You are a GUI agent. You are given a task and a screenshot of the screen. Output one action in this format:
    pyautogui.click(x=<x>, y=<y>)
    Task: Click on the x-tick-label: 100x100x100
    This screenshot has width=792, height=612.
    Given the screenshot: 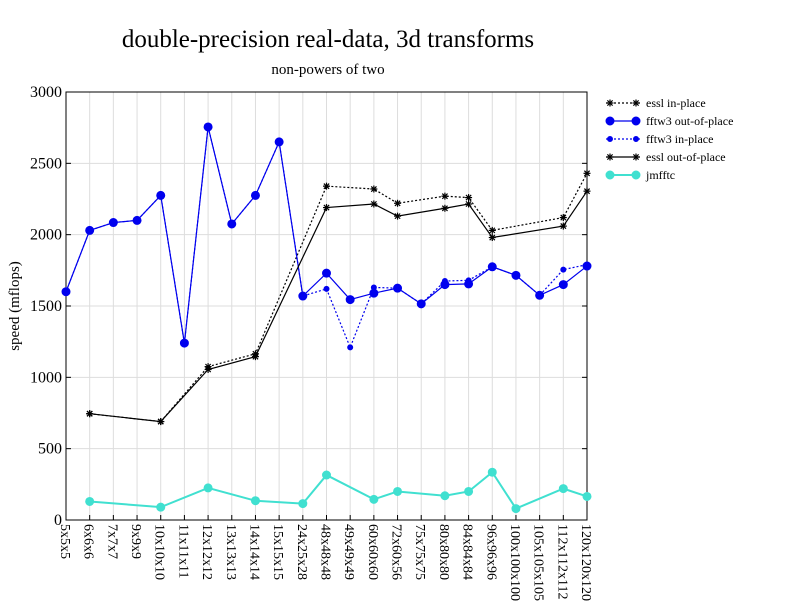 What is the action you would take?
    pyautogui.click(x=514, y=562)
    